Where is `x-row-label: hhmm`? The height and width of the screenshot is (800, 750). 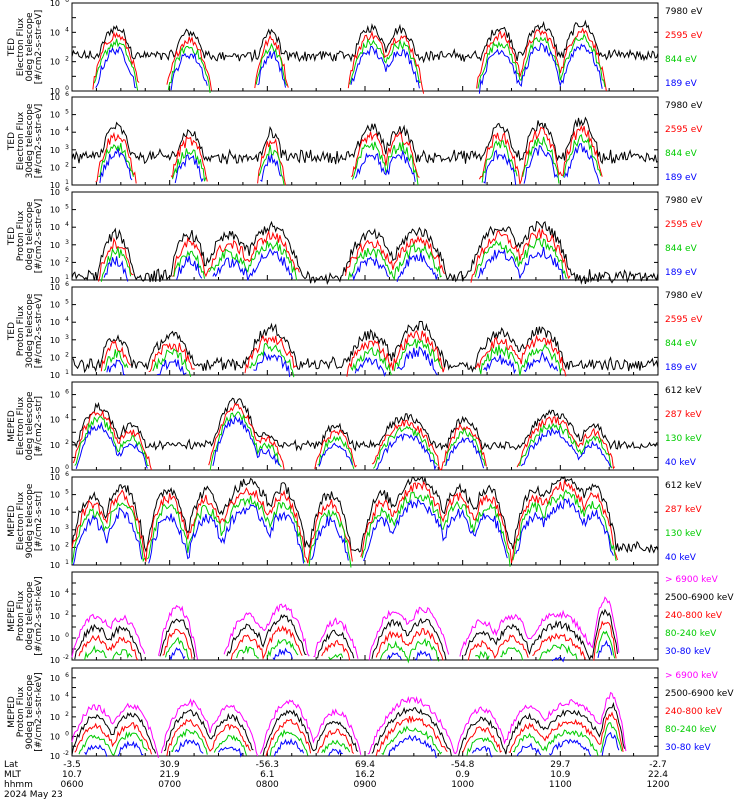 x-row-label: hhmm is located at coordinates (18, 785).